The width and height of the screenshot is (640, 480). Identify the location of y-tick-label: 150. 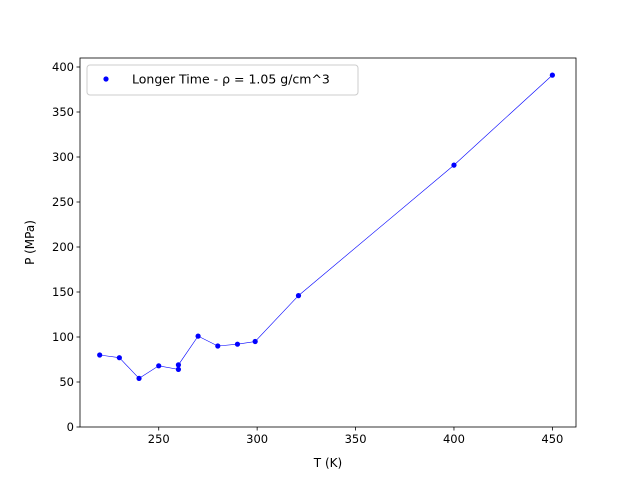
(63, 292).